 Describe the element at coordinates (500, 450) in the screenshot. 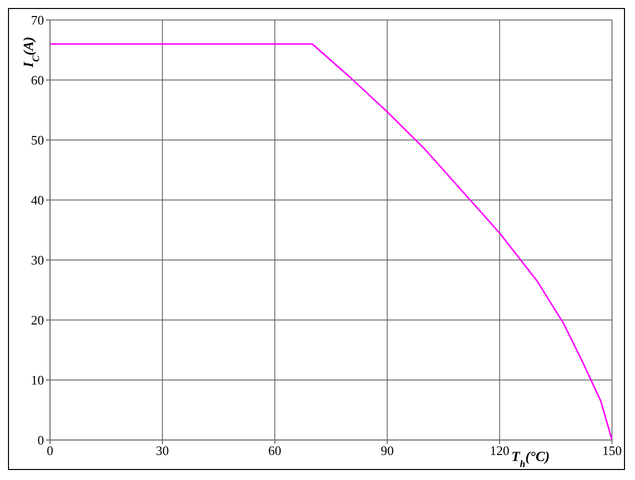

I see `x-tick-label: 120` at that location.